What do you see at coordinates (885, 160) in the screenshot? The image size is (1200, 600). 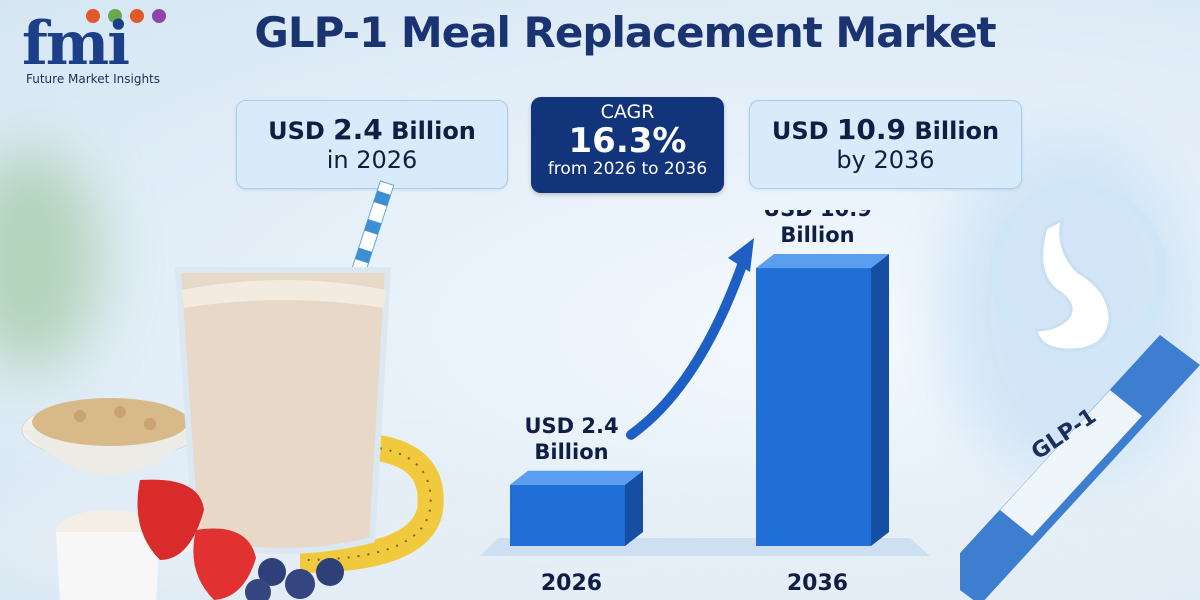 I see `stat-sub-2036: by 2036` at bounding box center [885, 160].